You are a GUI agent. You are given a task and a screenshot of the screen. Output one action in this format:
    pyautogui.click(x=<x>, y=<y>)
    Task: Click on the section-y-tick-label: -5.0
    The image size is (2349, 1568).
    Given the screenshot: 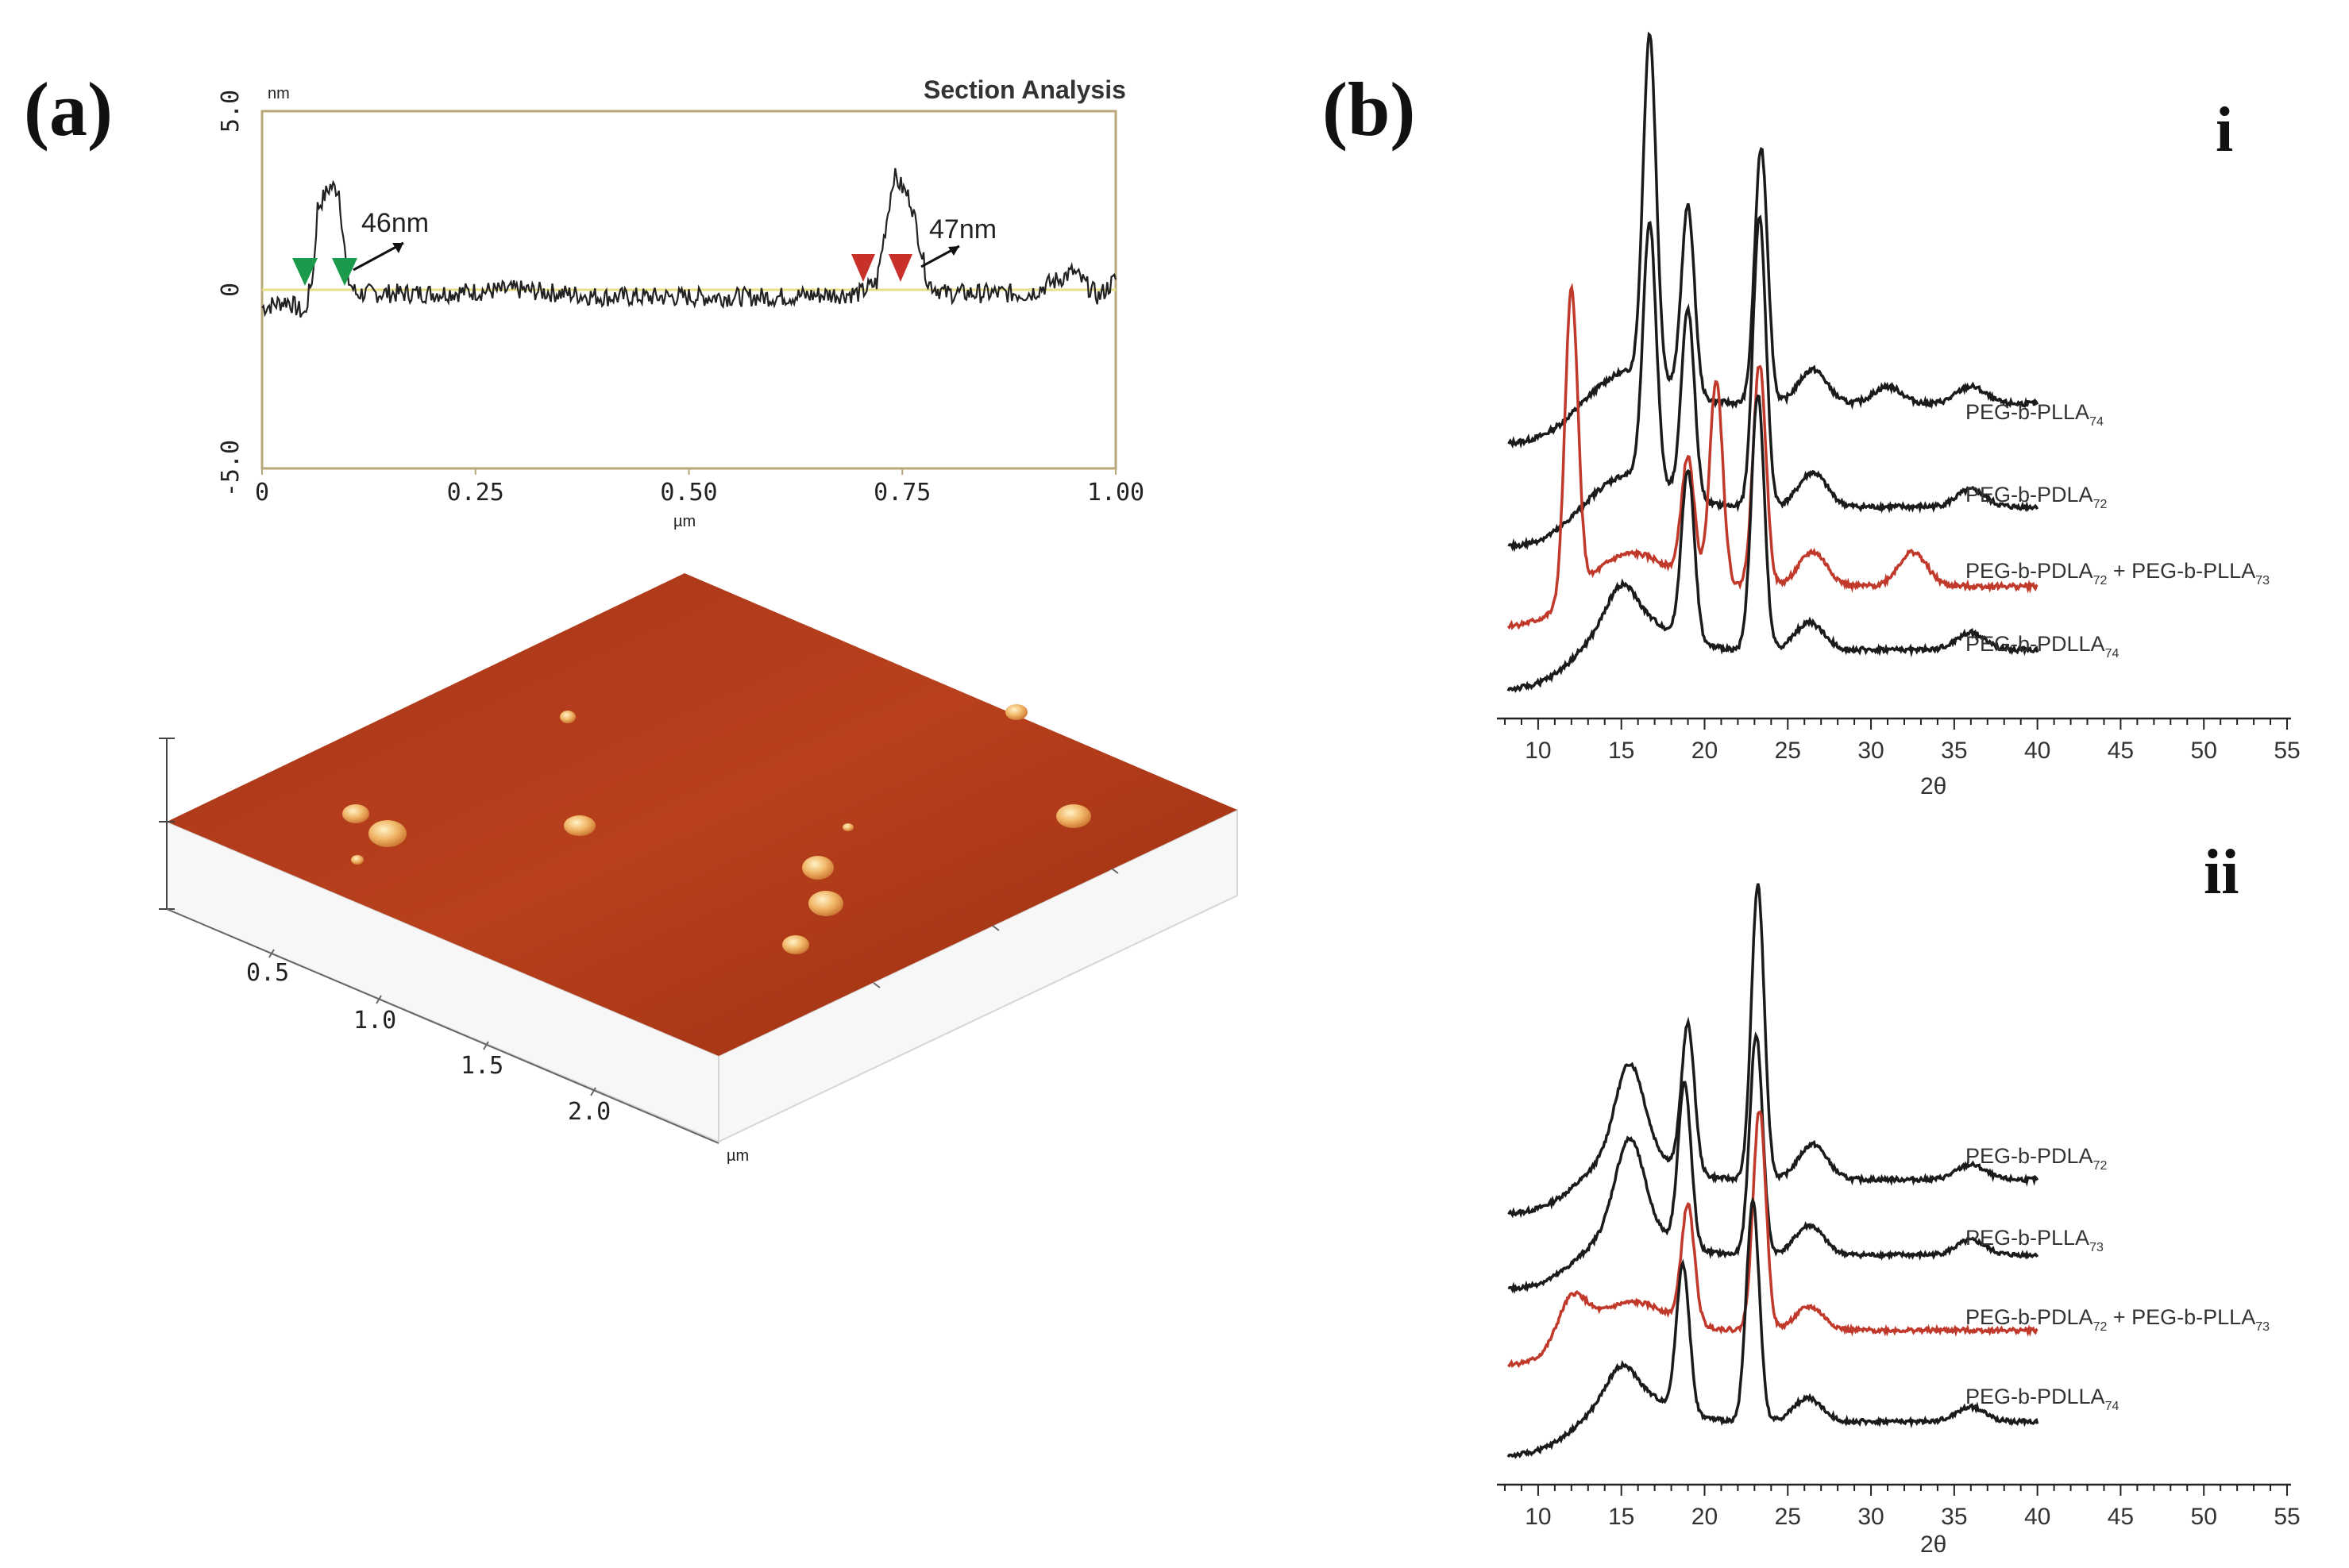 What is the action you would take?
    pyautogui.click(x=231, y=468)
    